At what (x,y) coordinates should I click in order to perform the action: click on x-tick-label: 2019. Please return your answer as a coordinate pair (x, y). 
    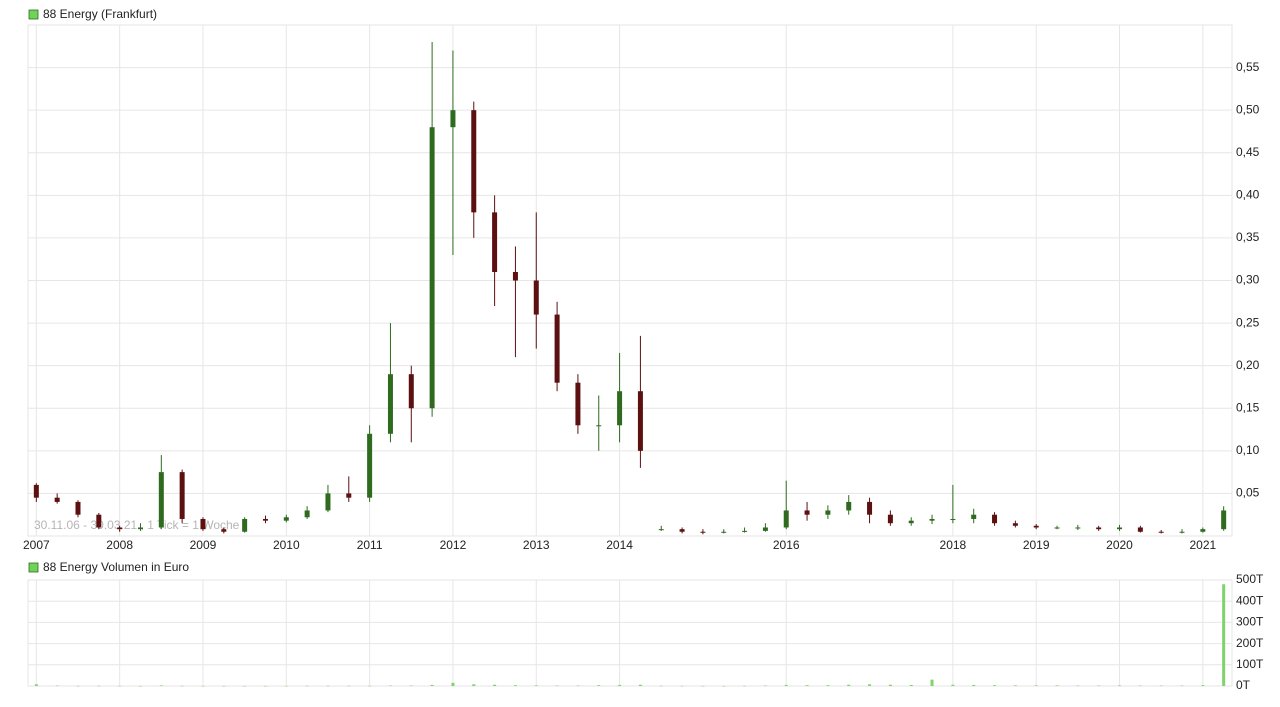
    Looking at the image, I should click on (1036, 545).